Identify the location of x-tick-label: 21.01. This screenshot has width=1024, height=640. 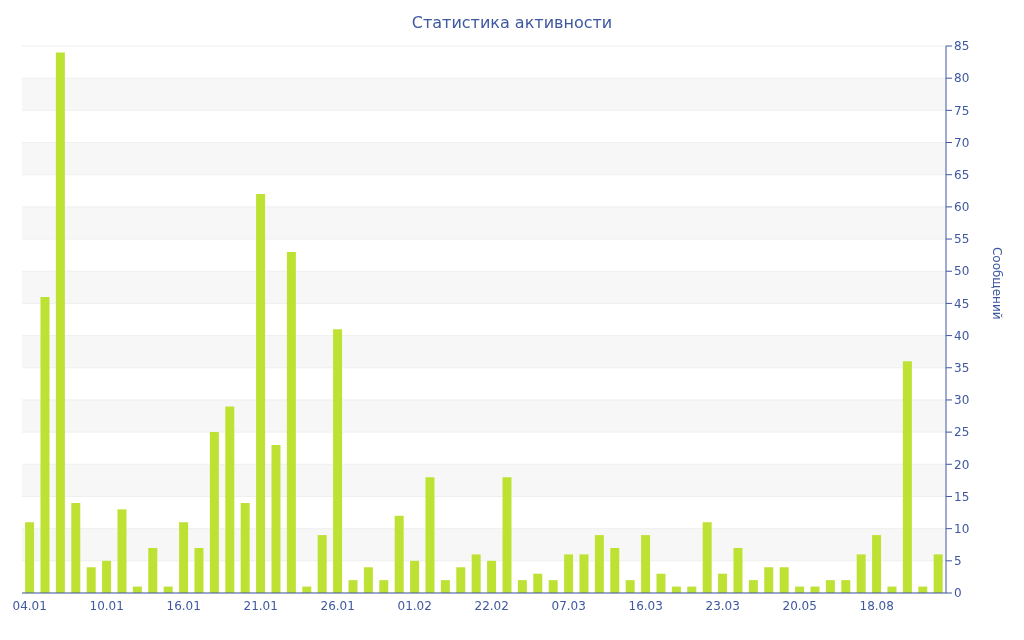
(260, 605).